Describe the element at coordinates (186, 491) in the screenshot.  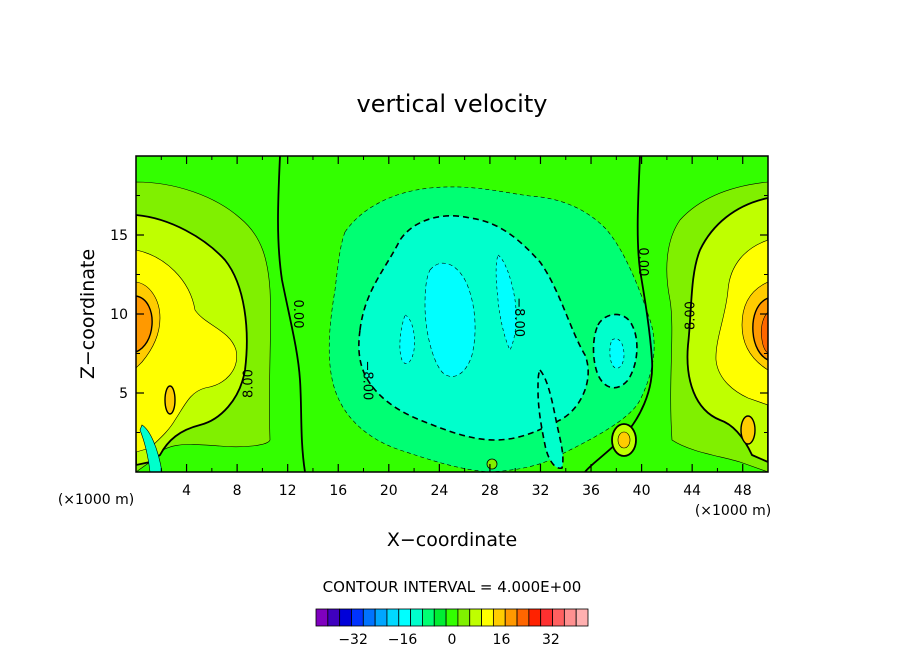
I see `x-tick-label: 4` at that location.